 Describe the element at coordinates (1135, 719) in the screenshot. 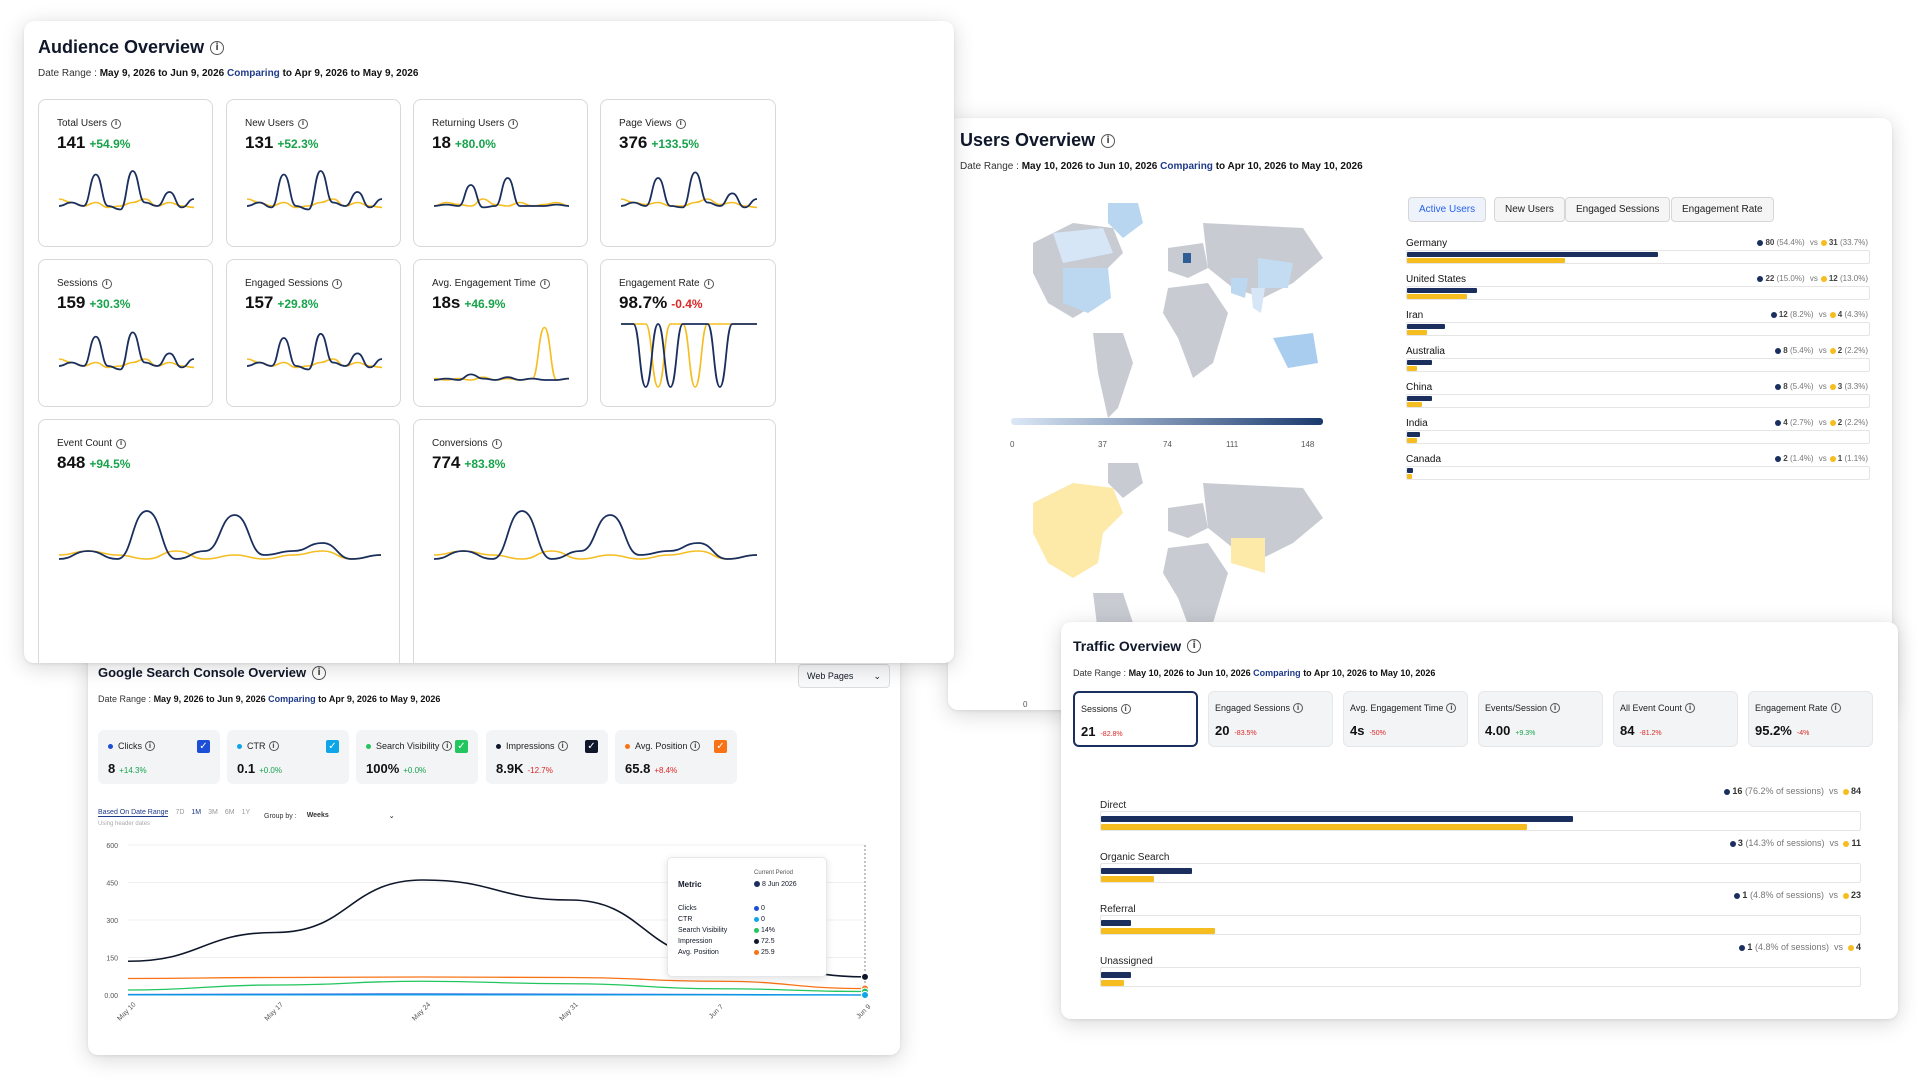

I see `traffic-metric-tile: Sessions i 21 -82.8%` at that location.